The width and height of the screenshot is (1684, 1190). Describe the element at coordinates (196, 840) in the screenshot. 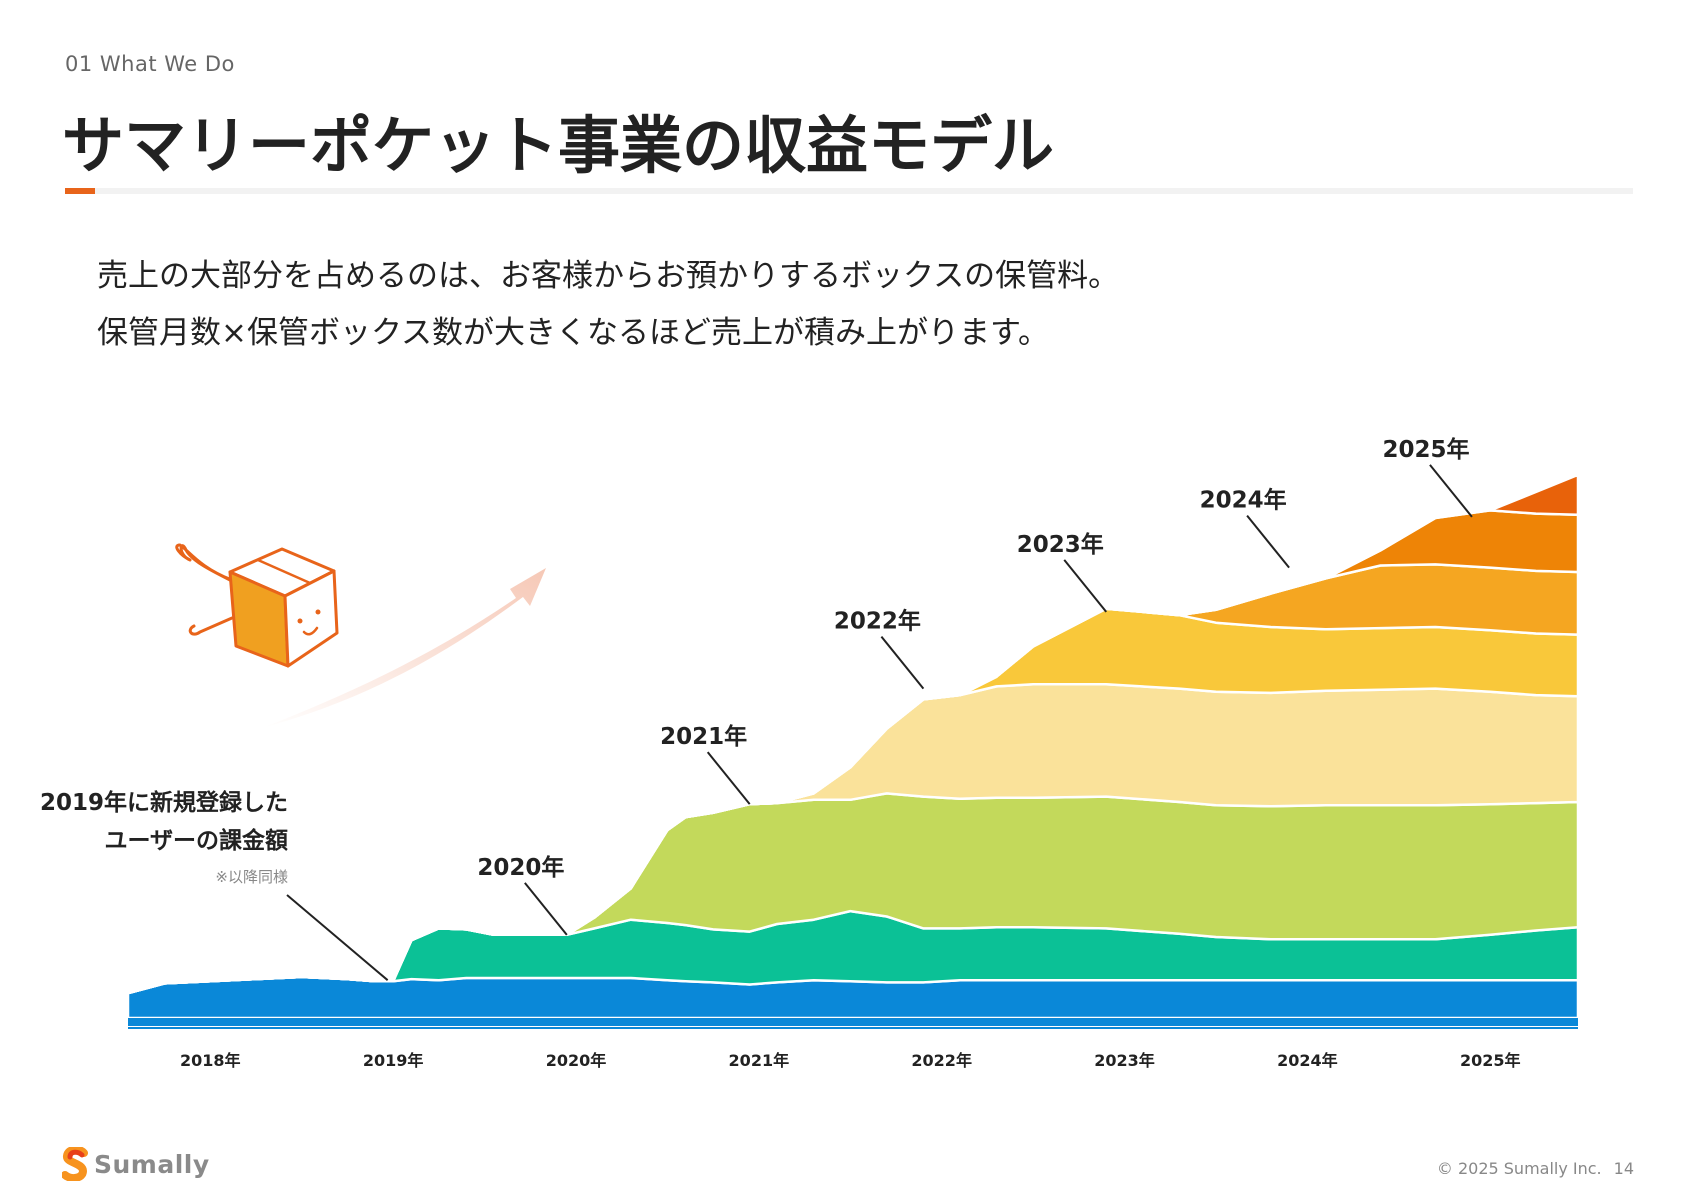

I see `annotation-label-1-line2: ユーザーの課金額` at that location.